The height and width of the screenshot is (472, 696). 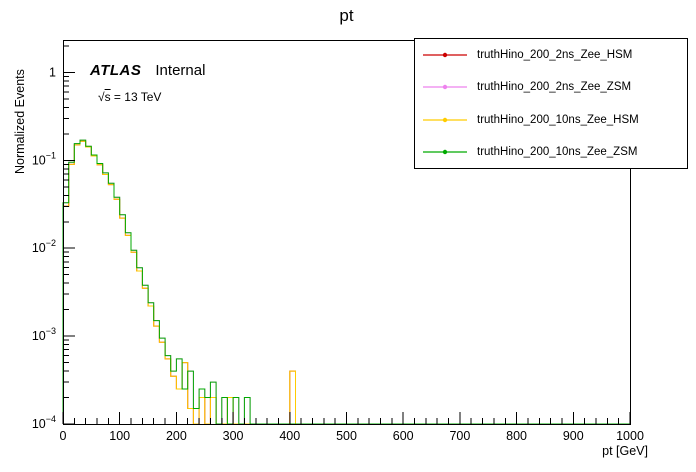 What do you see at coordinates (176, 436) in the screenshot?
I see `x-tick-label: 200` at bounding box center [176, 436].